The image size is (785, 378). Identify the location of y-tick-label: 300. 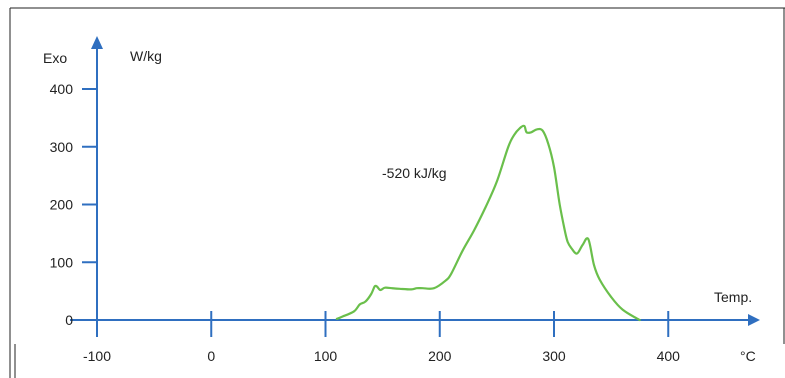
(62, 147).